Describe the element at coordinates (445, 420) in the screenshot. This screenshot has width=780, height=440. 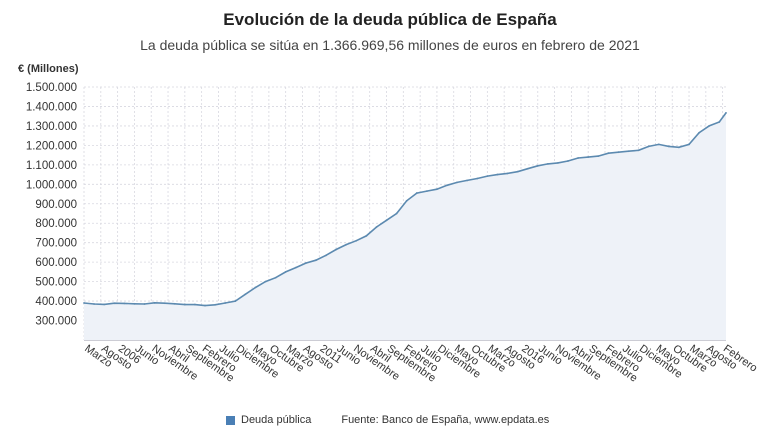
I see `source-note: Fuente: Banco de España, www.epdata.es` at that location.